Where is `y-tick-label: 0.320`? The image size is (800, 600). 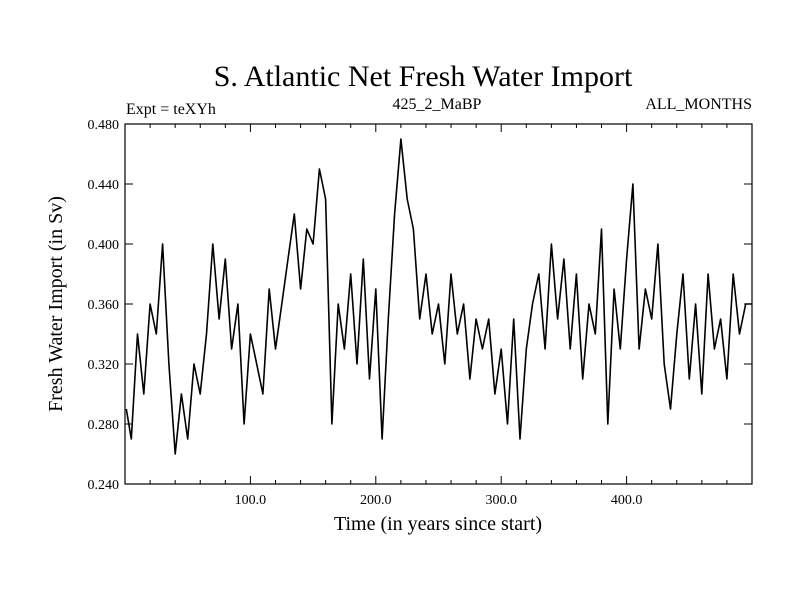 y-tick-label: 0.320 is located at coordinates (104, 365).